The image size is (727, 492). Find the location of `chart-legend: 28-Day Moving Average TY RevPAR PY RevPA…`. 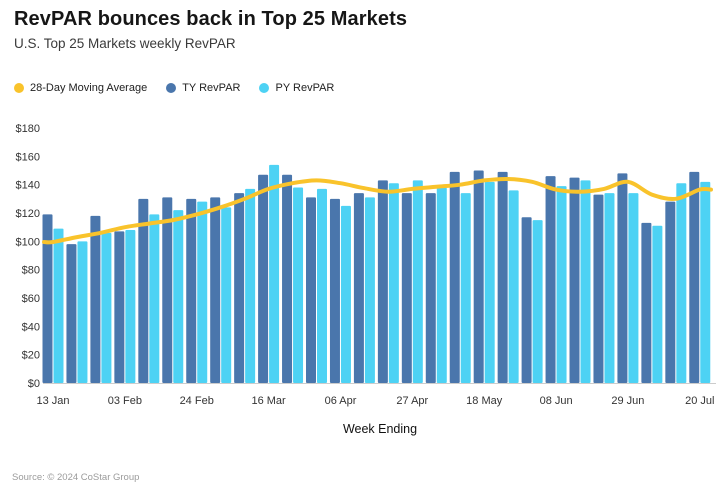

chart-legend: 28-Day Moving Average TY RevPAR PY RevPA… is located at coordinates (174, 88).